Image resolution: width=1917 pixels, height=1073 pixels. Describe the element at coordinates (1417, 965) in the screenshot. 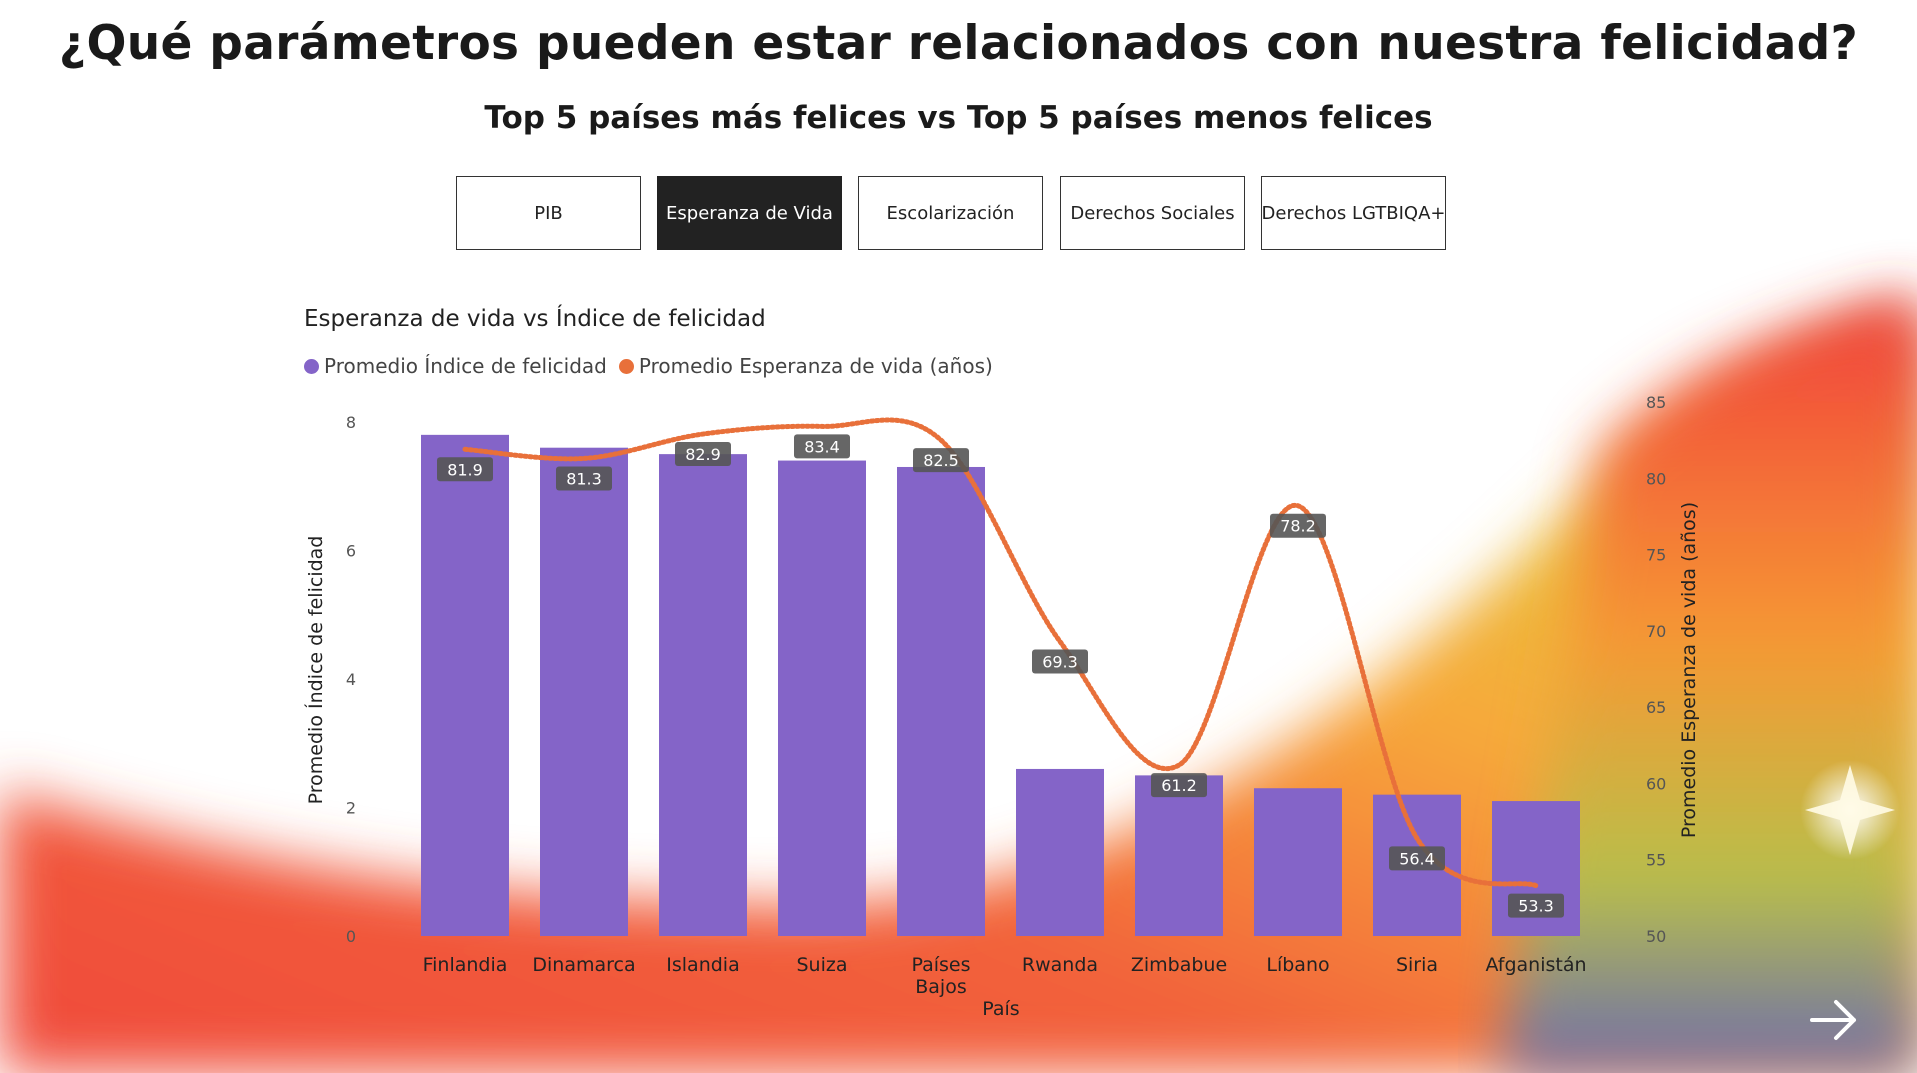

I see `x-tick-label: Siria` at that location.